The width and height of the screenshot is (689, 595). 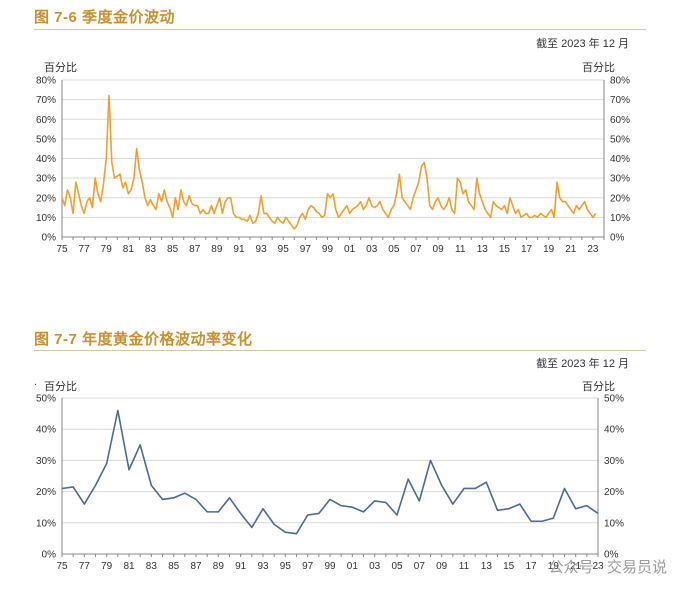 What do you see at coordinates (46, 461) in the screenshot?
I see `chart2-ytick-left: 30%` at bounding box center [46, 461].